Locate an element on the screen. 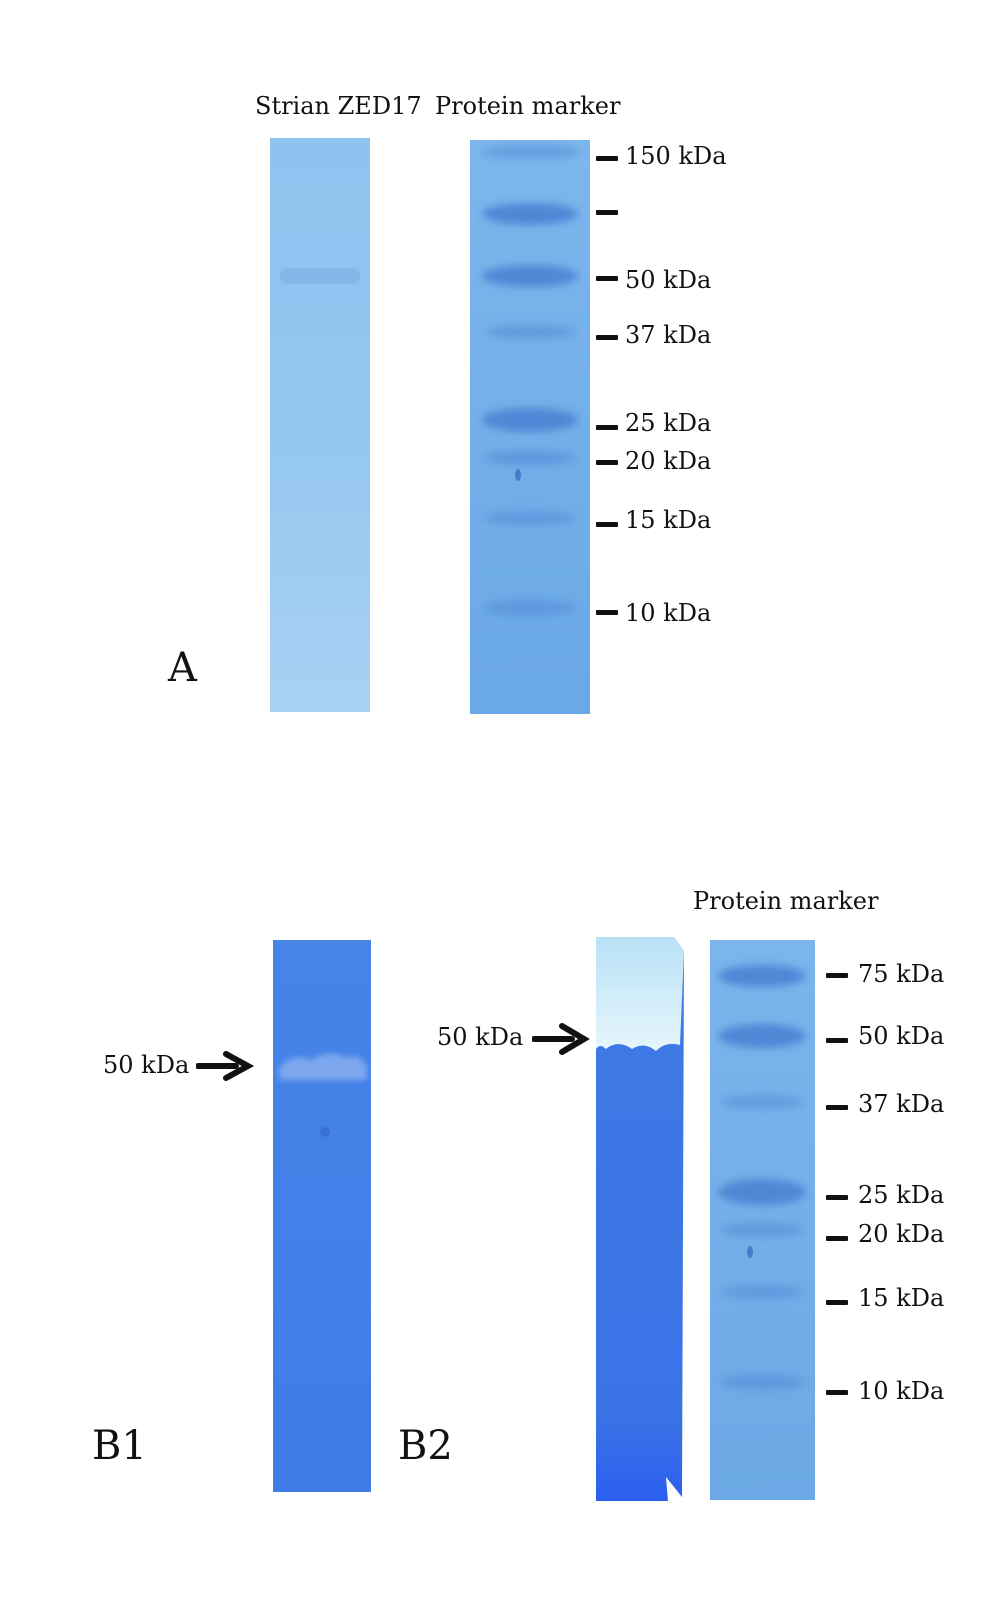 This screenshot has height=1605, width=1000. lane-label-protein-marker-a: Protein marker is located at coordinates (528, 106).